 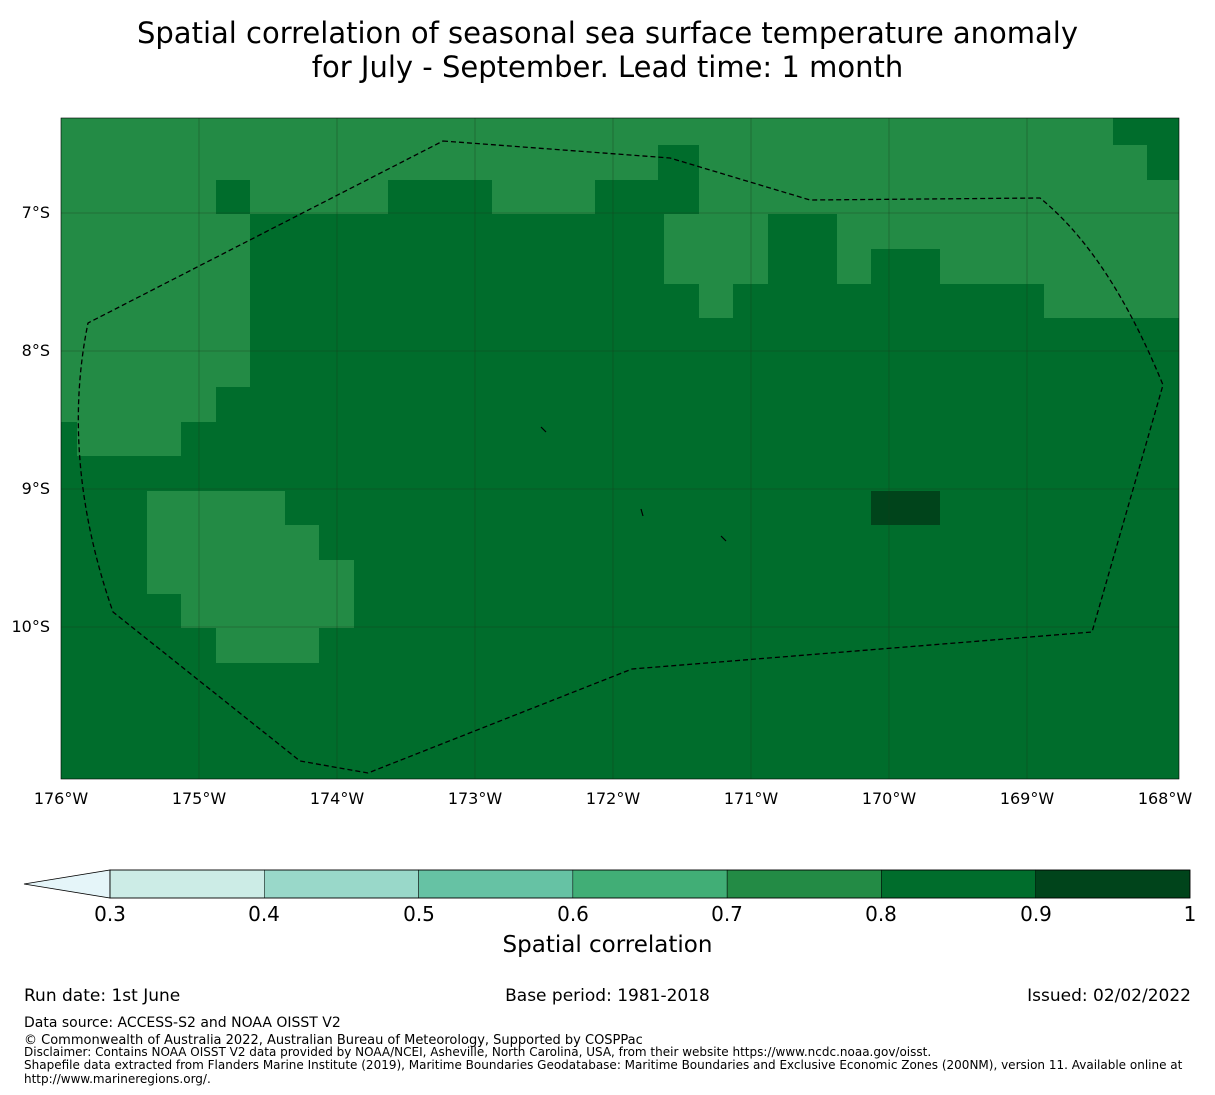 I want to click on lon-label-173w: 173°W, so click(x=475, y=798).